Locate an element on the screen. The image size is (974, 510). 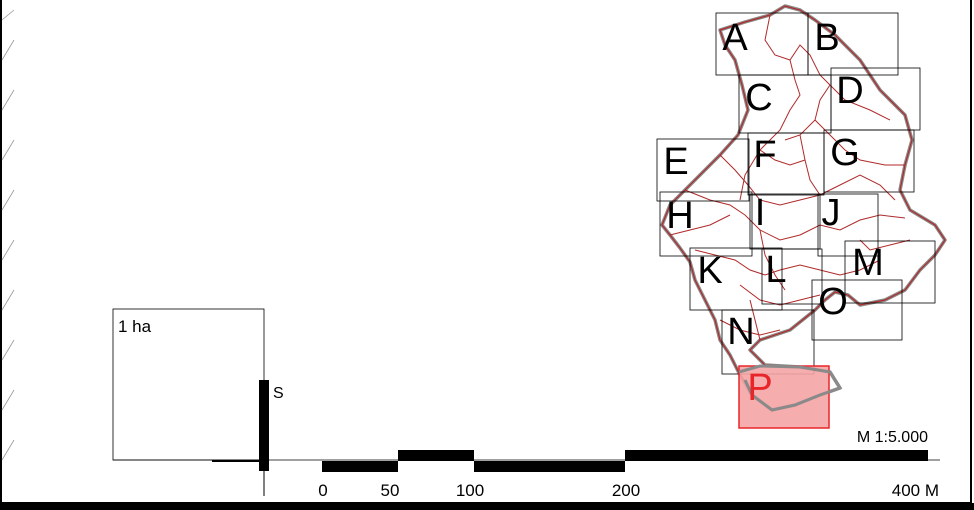
tile-l-box is located at coordinates (792, 276).